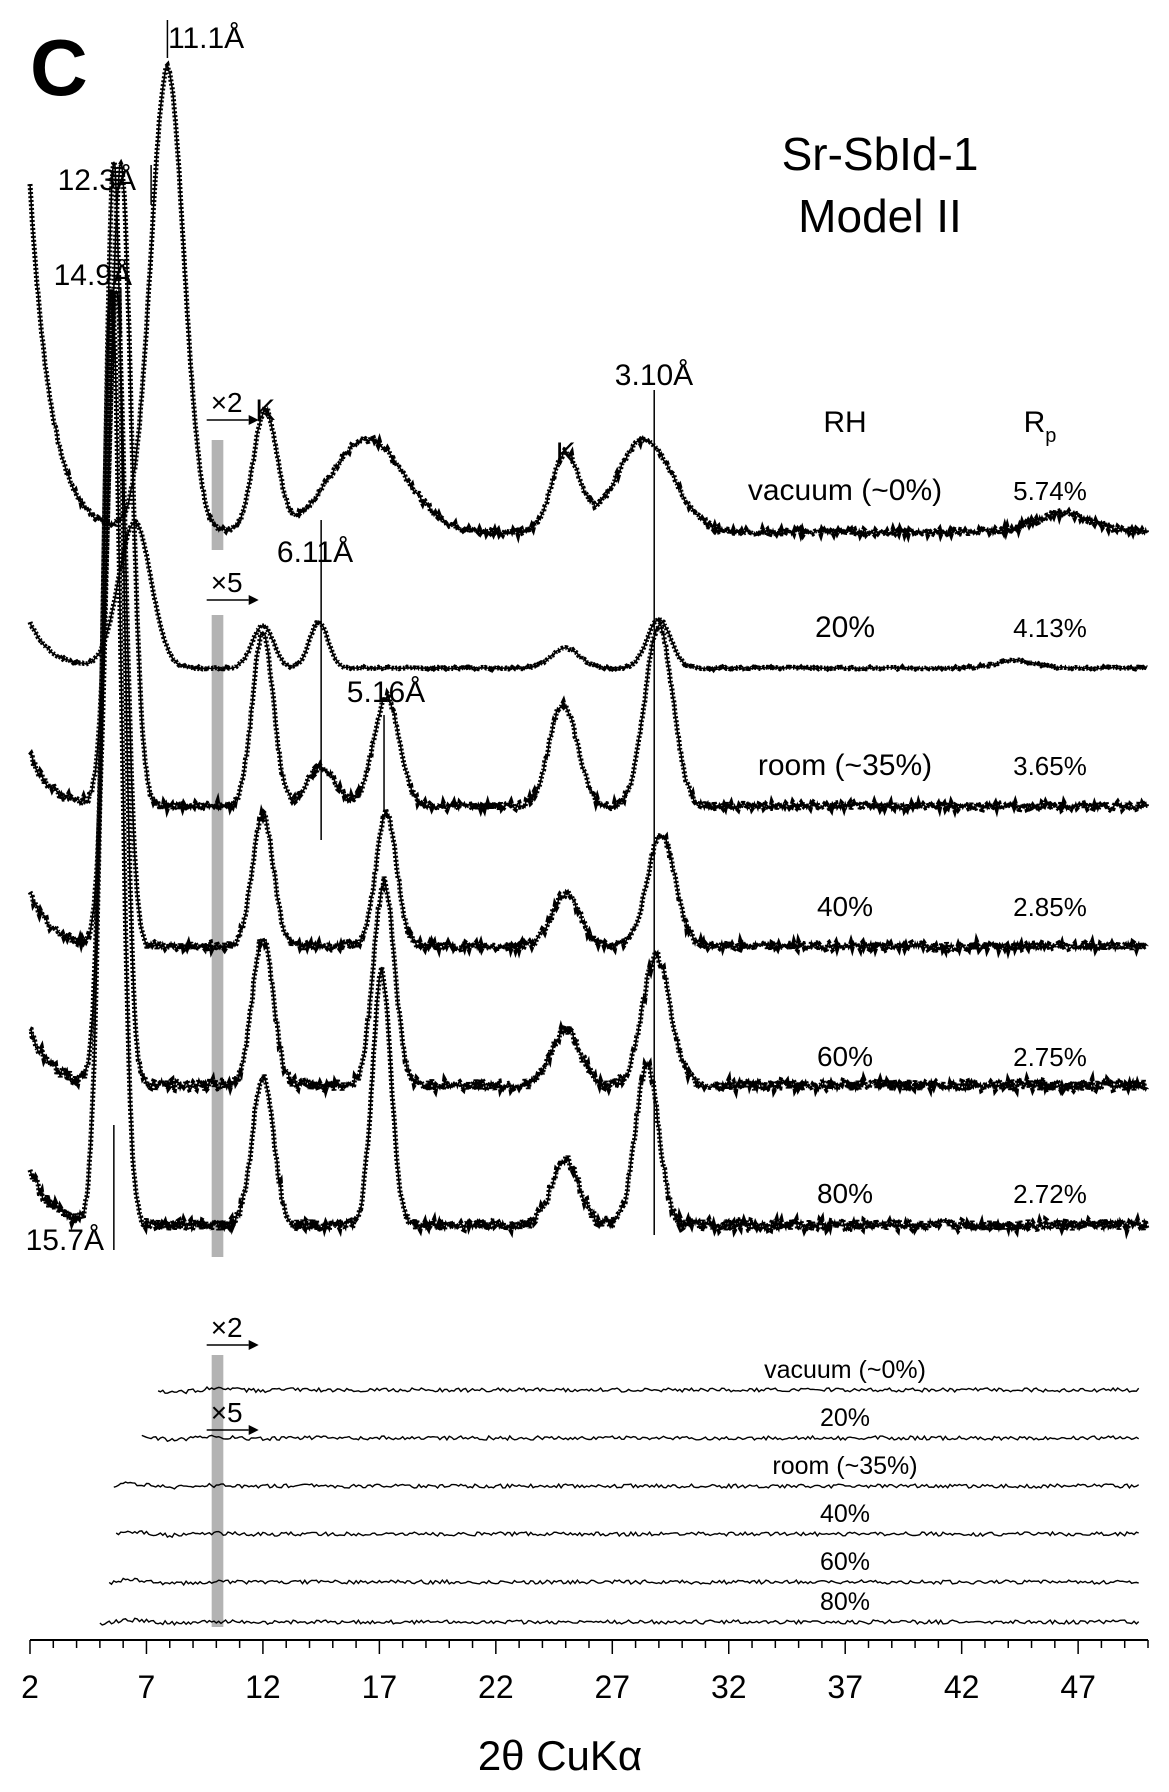  I want to click on peak-label: 5.16Å, so click(386, 692).